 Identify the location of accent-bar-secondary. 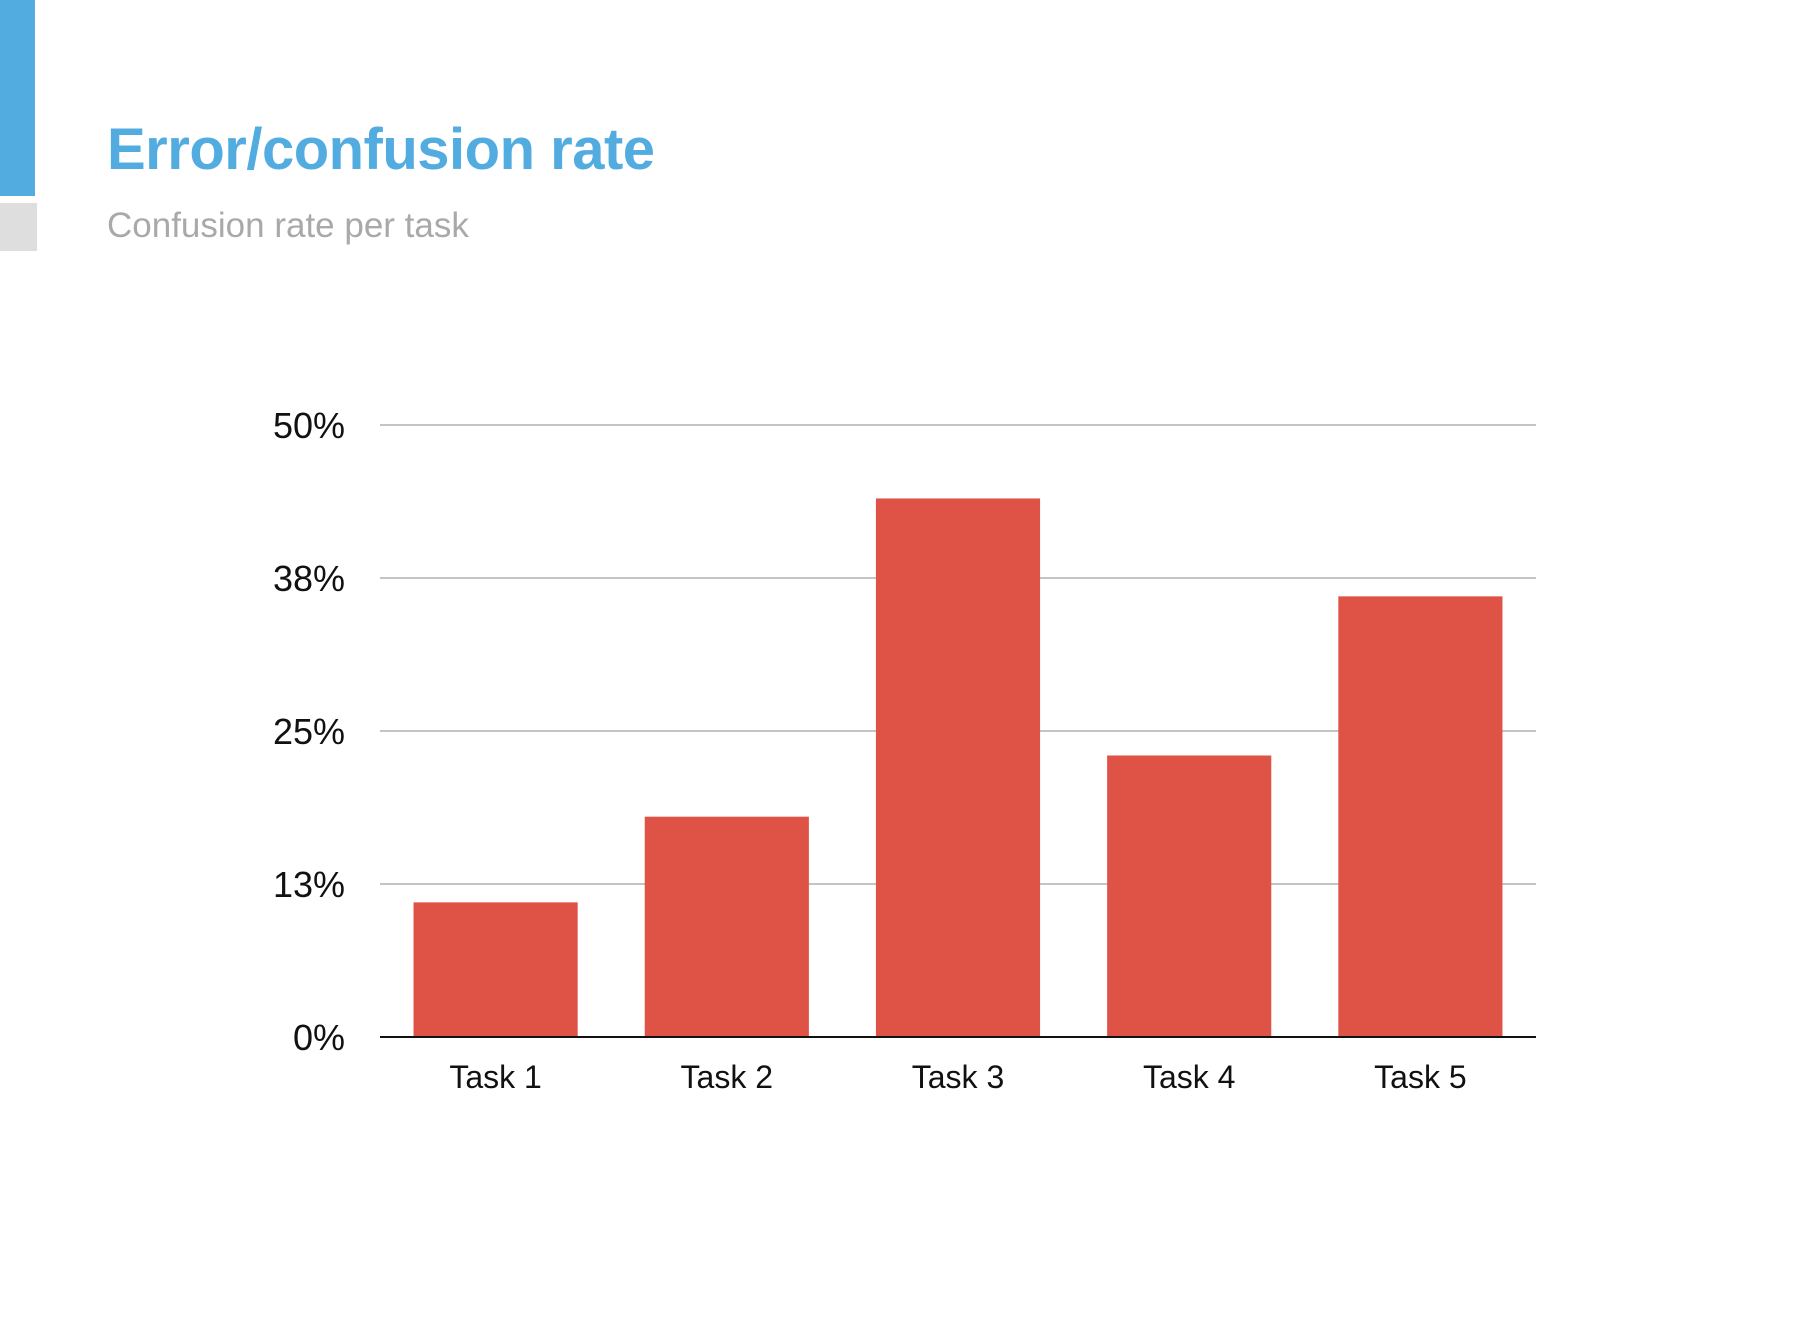
(18, 227).